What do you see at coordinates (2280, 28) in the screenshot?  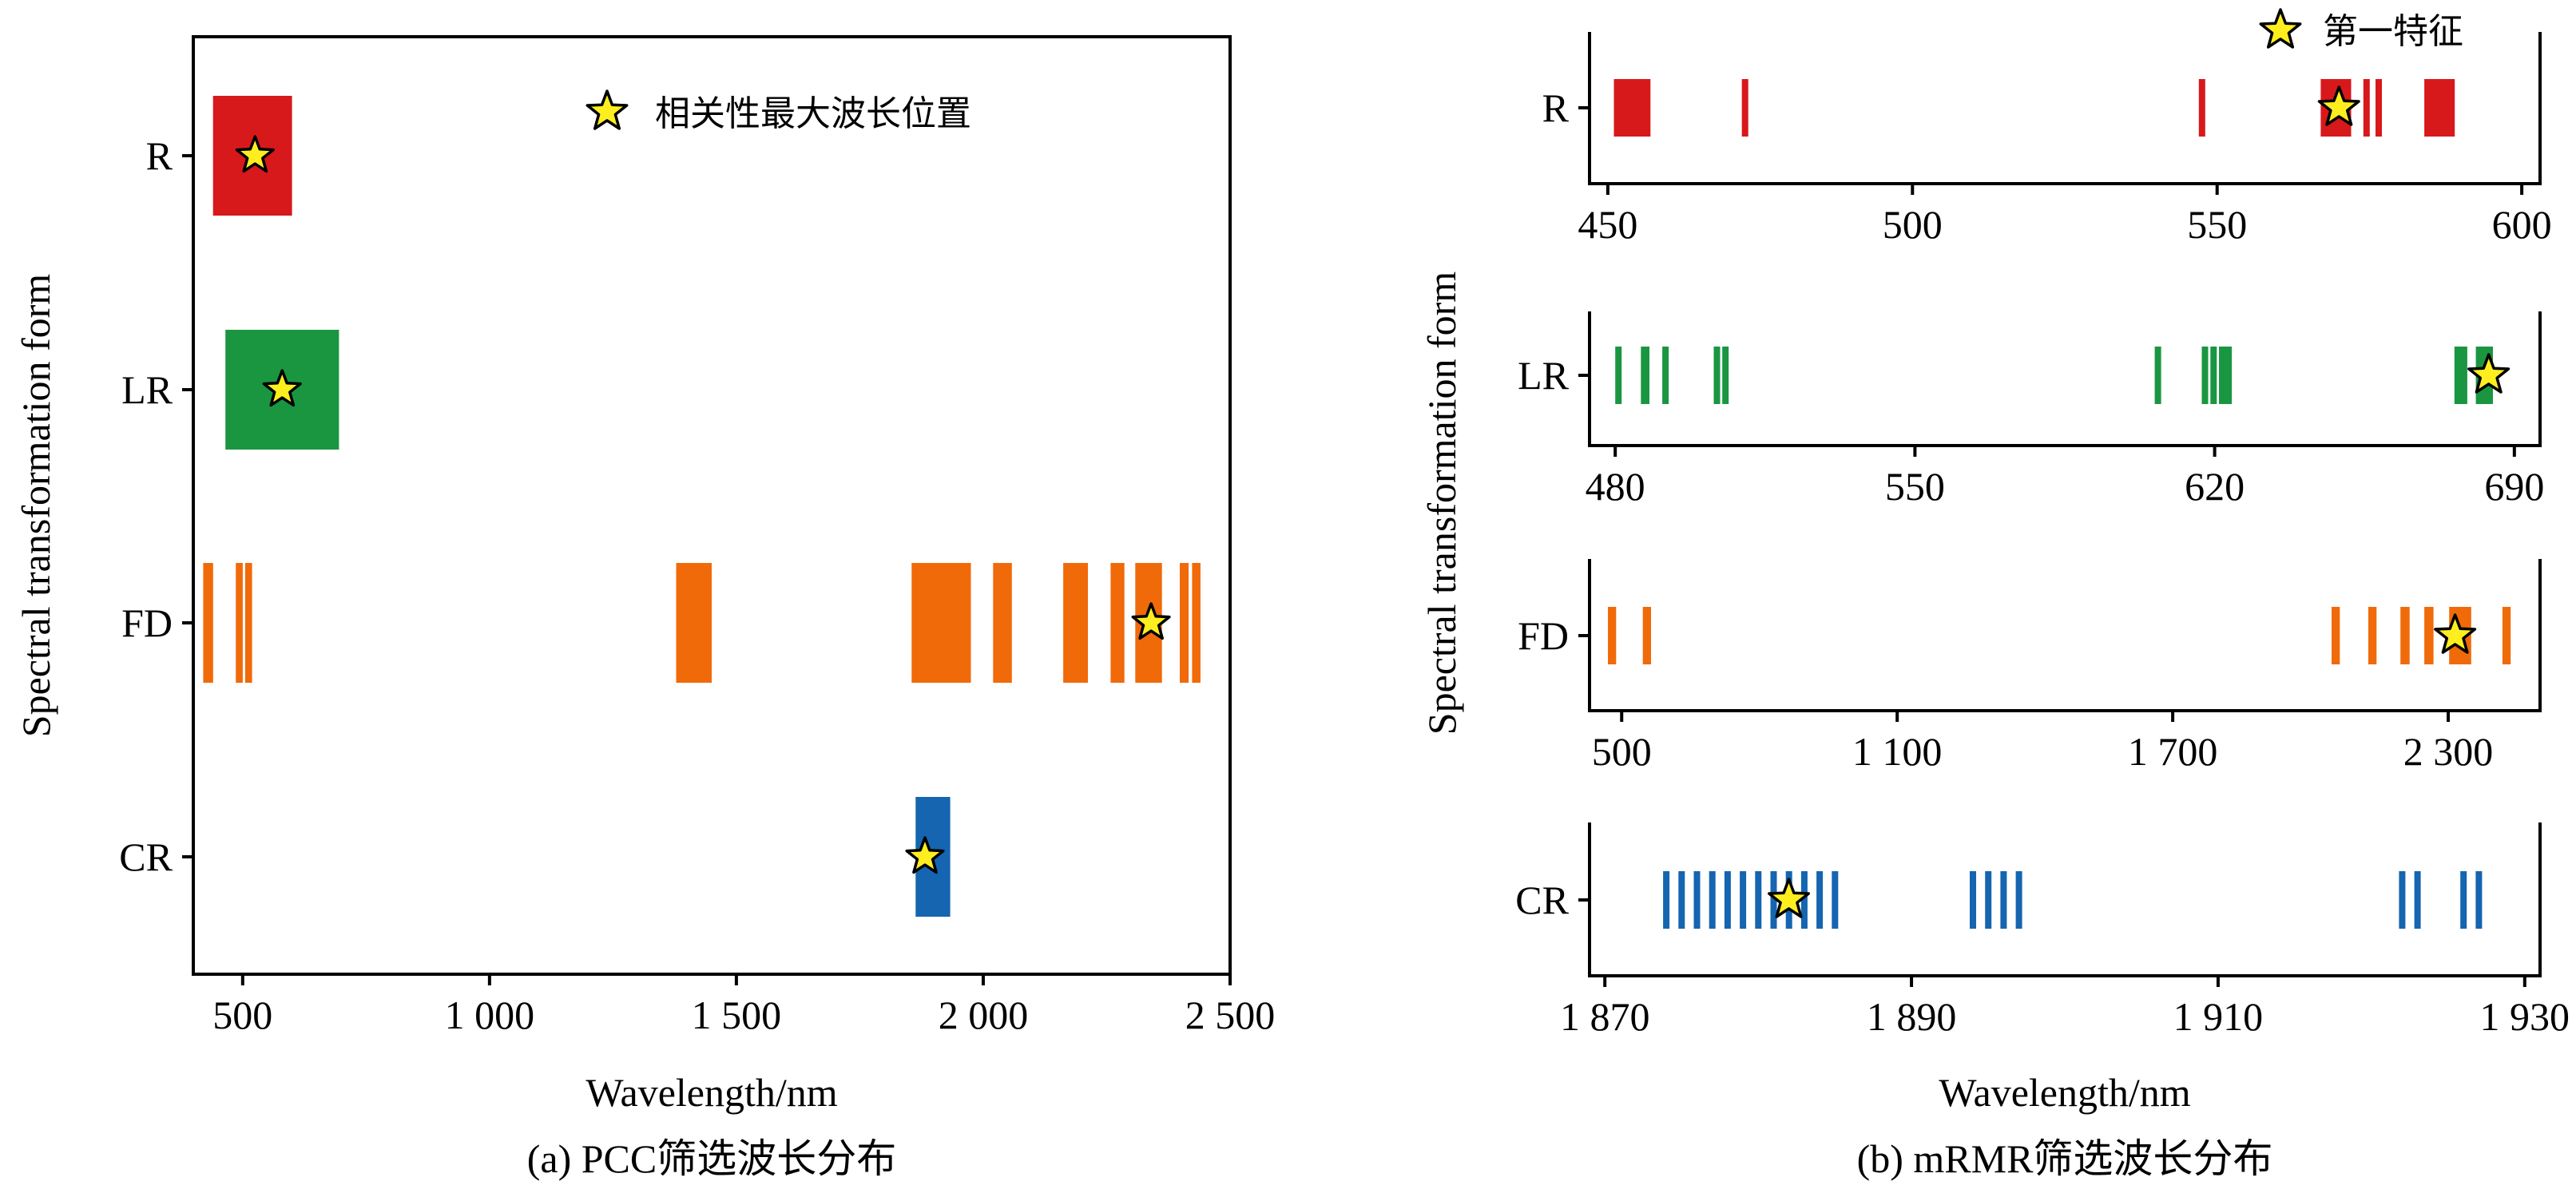 I see `legend-star-icon-b` at bounding box center [2280, 28].